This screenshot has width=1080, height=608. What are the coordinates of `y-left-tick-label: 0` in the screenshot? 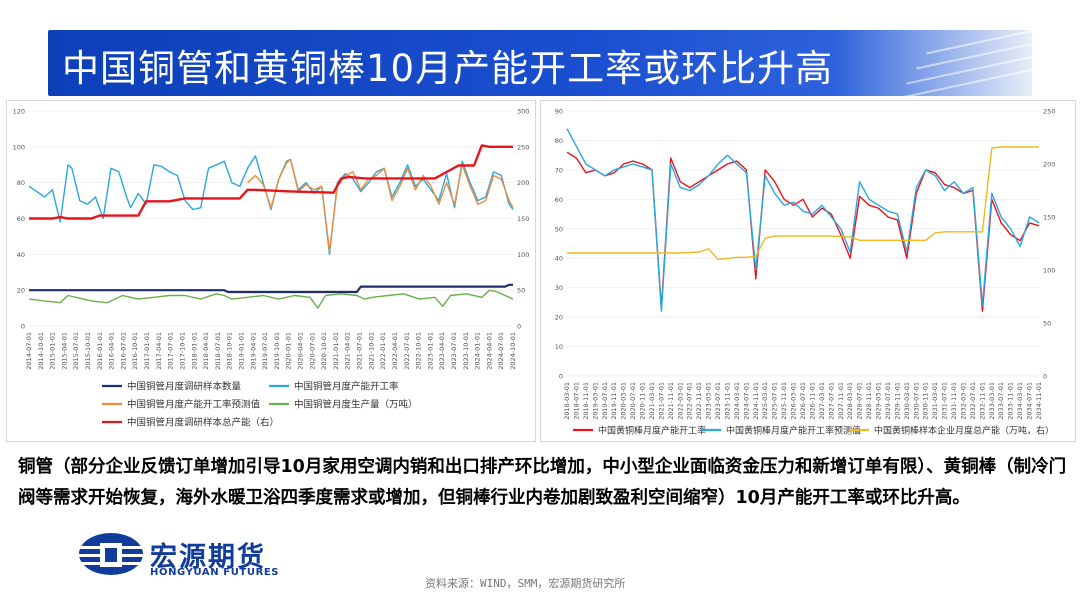 It's located at (561, 377).